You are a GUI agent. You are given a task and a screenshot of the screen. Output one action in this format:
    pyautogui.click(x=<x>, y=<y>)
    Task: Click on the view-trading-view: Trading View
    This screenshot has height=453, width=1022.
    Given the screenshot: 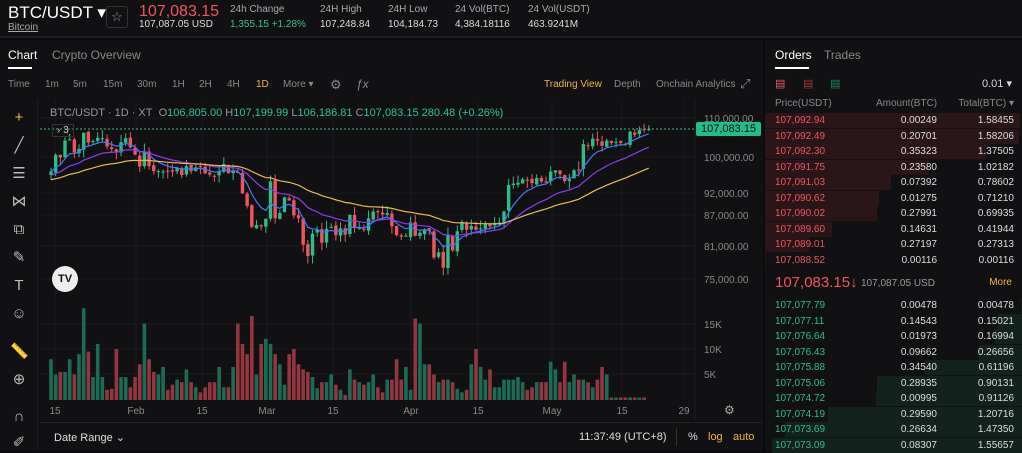 What is the action you would take?
    pyautogui.click(x=573, y=84)
    